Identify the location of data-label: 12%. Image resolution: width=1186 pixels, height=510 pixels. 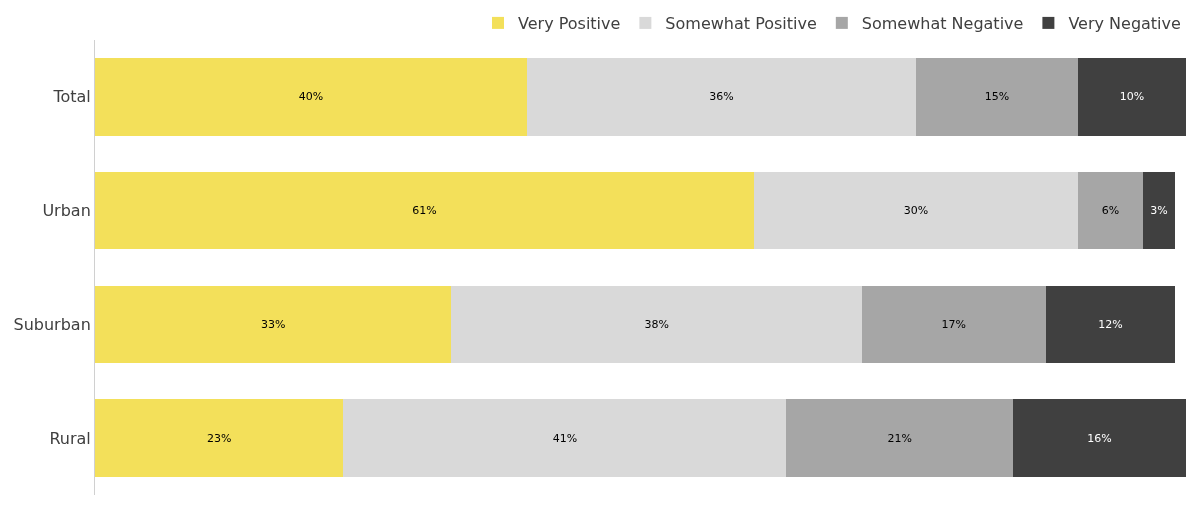
(1110, 324).